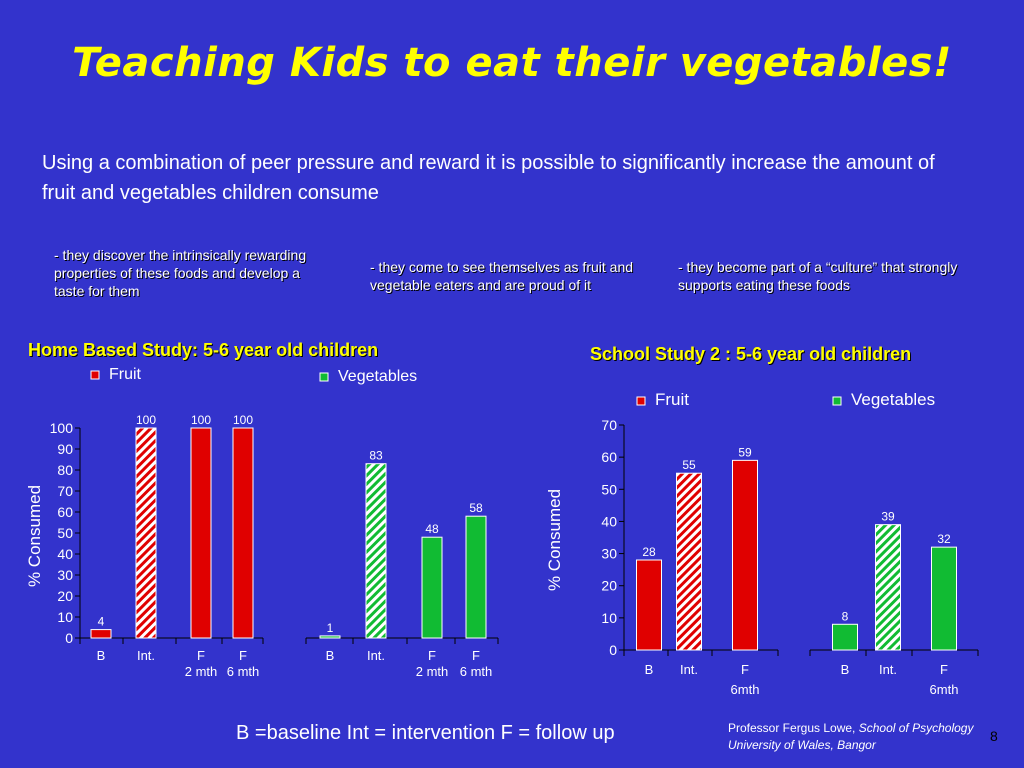 The width and height of the screenshot is (1024, 768). I want to click on home-x-sublabel-fruit-3: 2 mth, so click(201, 671).